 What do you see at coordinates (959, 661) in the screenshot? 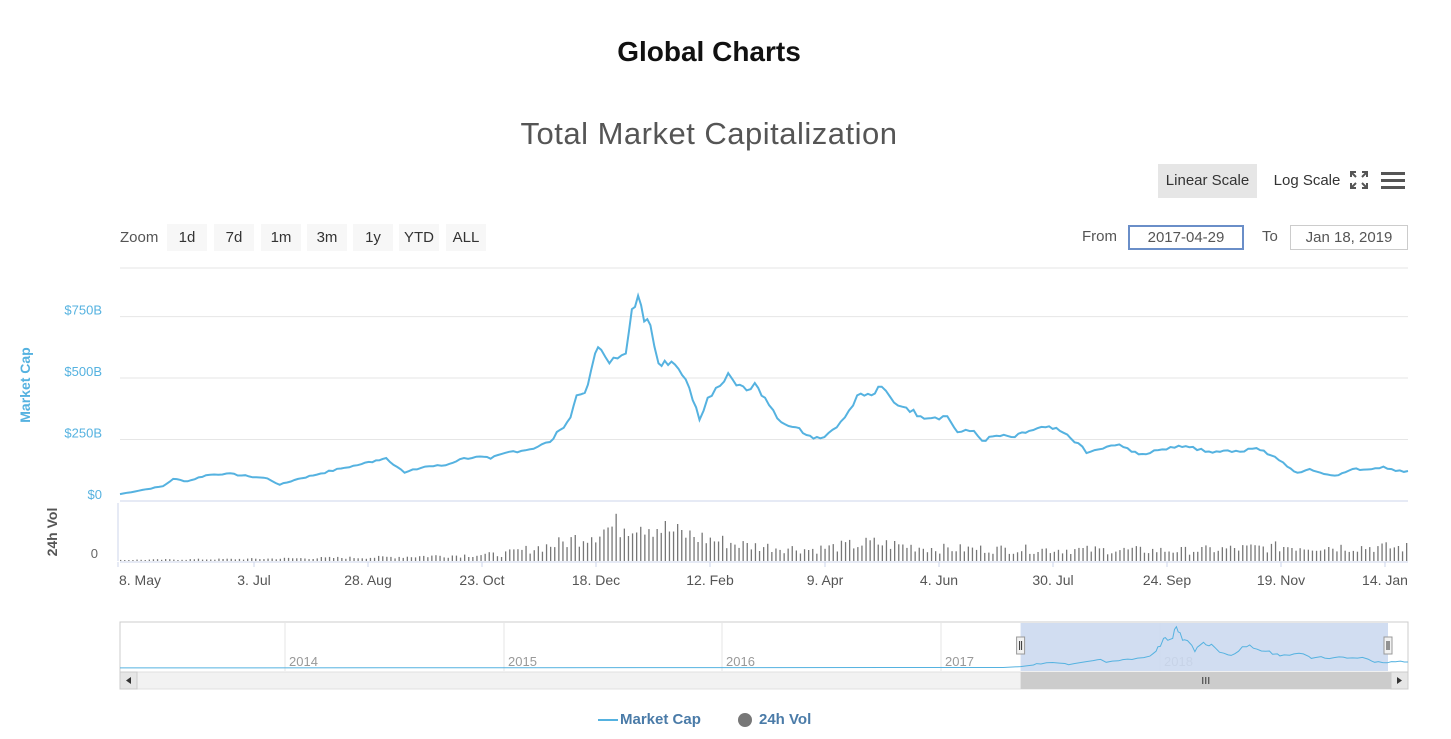
I see `navigator-year-label: 2017` at bounding box center [959, 661].